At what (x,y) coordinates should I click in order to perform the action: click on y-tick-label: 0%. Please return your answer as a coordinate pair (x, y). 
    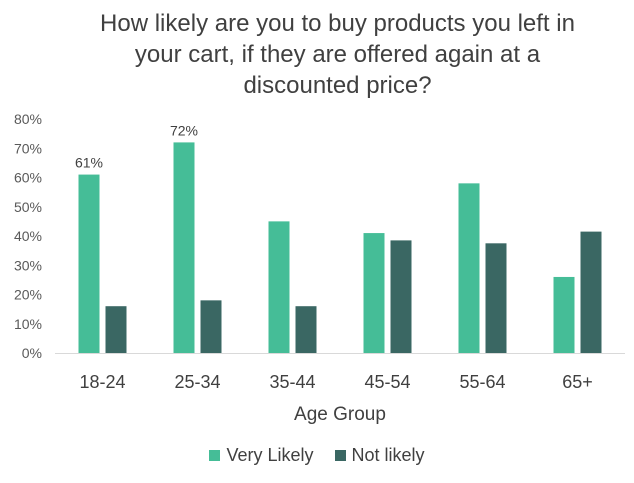
    Looking at the image, I should click on (32, 353).